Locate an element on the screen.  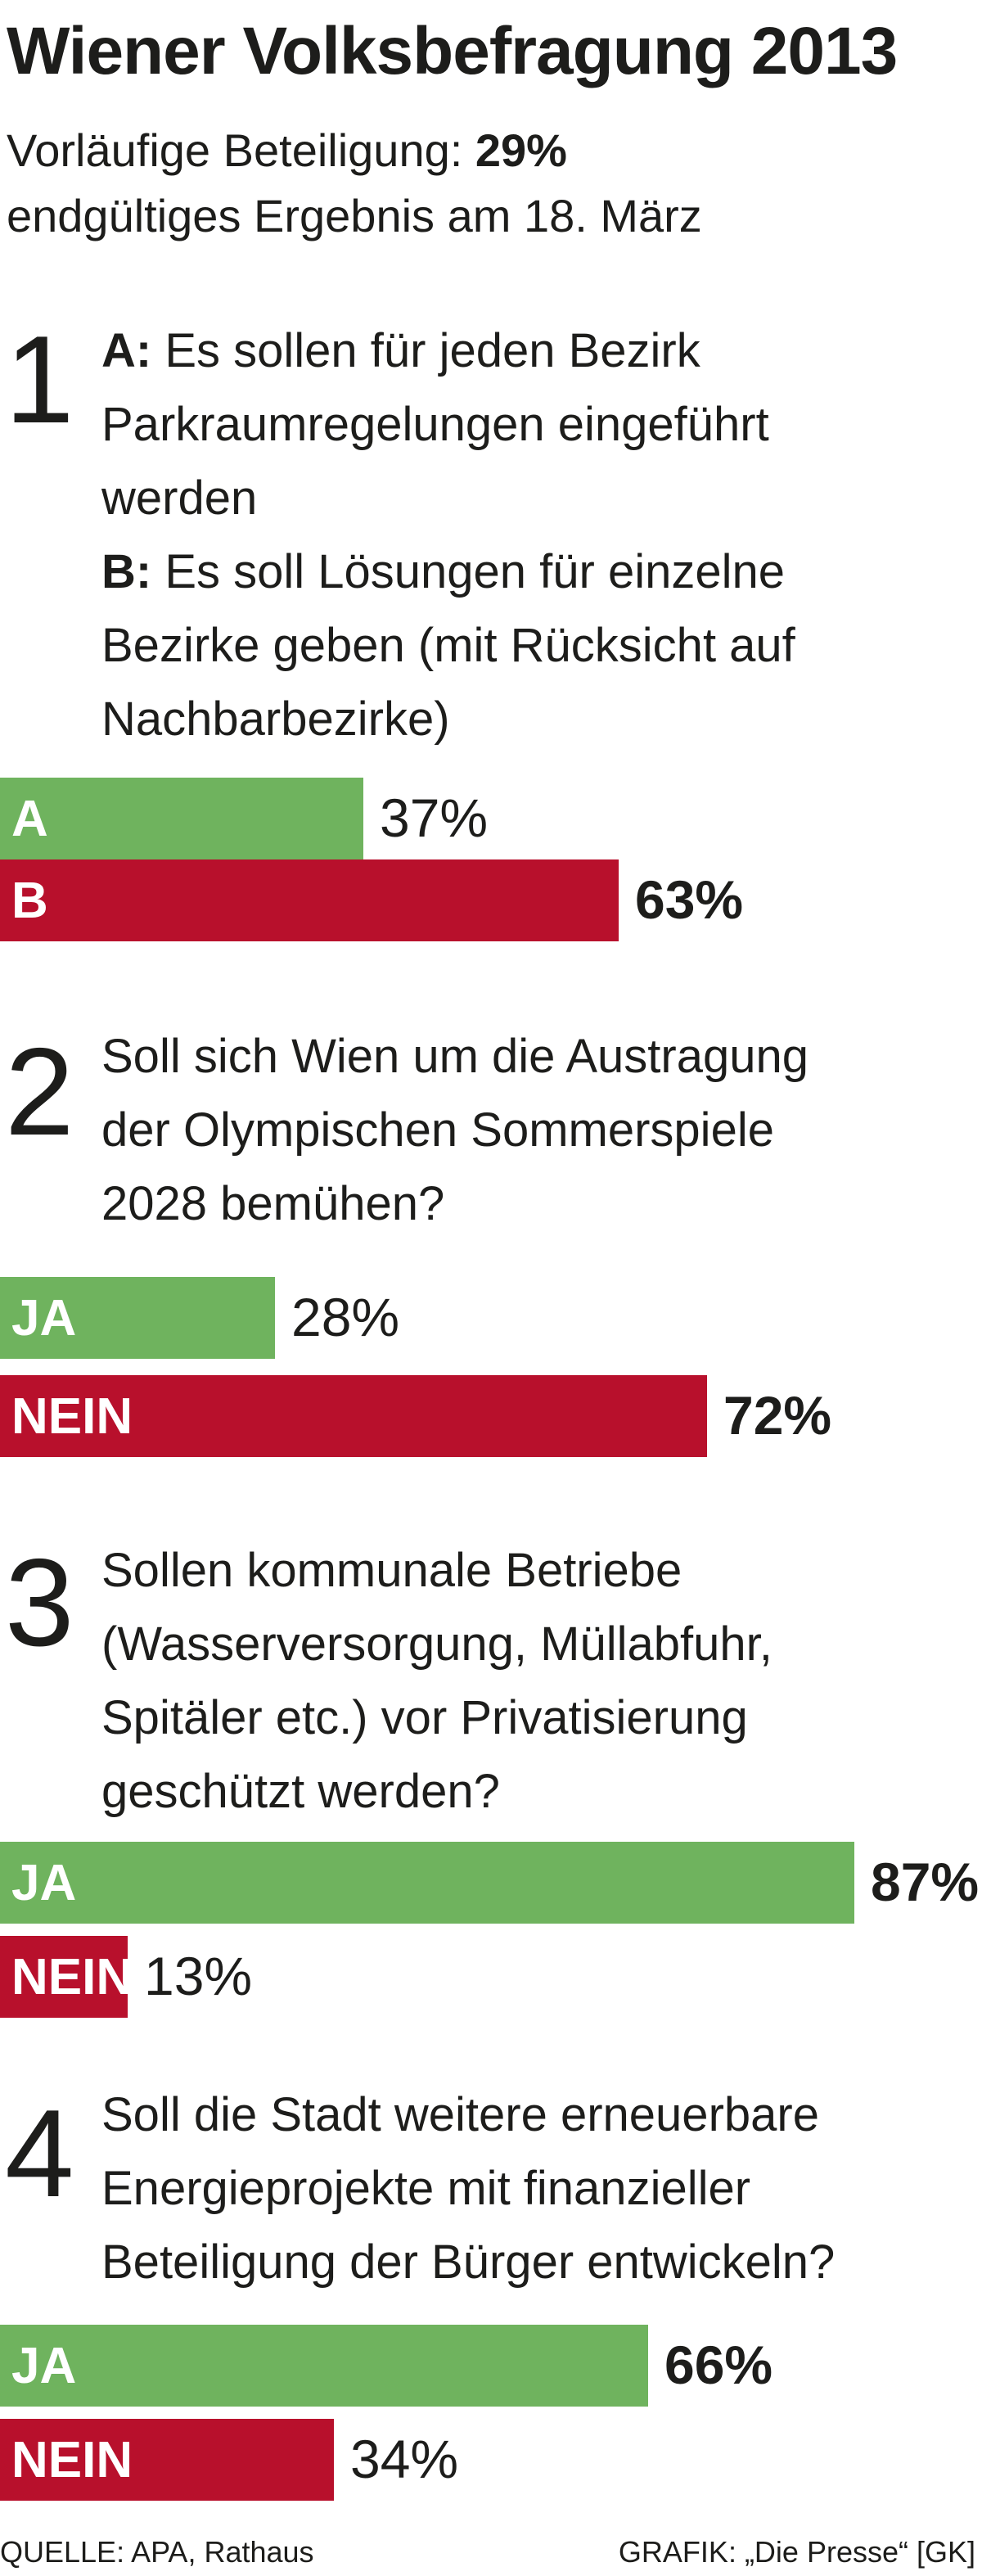
bar-value-label: 37% is located at coordinates (435, 817).